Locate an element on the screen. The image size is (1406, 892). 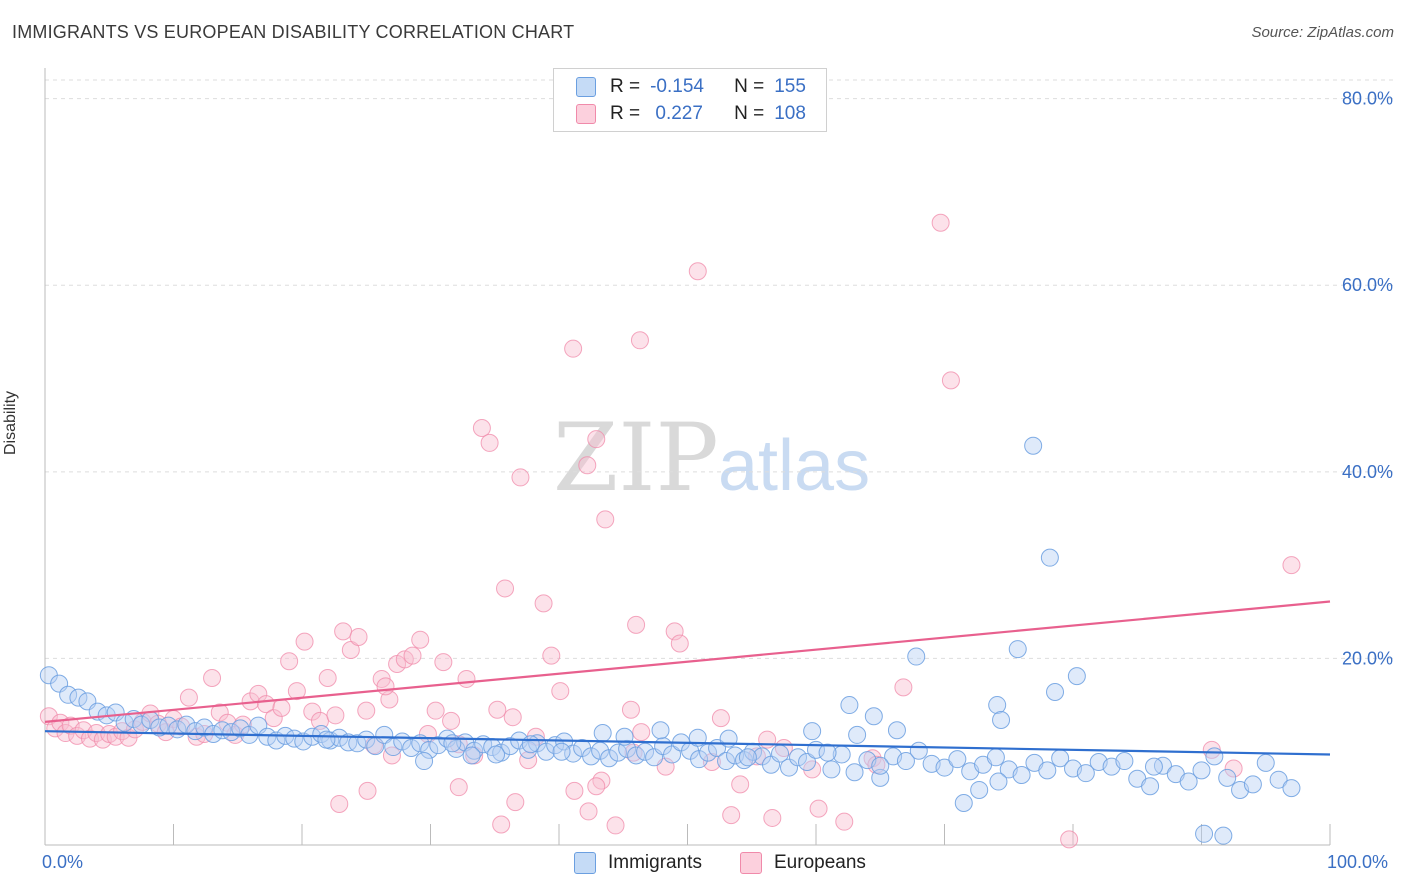
x-tick-label-min: 0.0% is located at coordinates (63, 862).